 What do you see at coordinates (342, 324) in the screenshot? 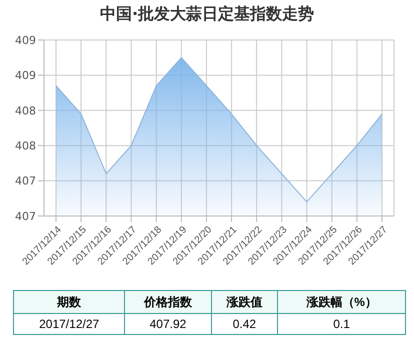
I see `text: 0.1` at bounding box center [342, 324].